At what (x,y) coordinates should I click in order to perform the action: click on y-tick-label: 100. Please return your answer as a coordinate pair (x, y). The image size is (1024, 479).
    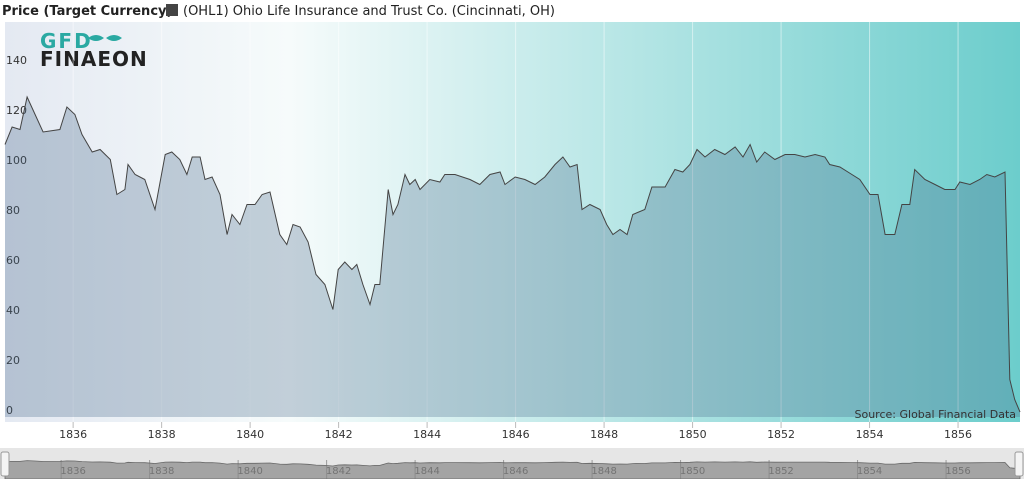
    Looking at the image, I should click on (16, 160).